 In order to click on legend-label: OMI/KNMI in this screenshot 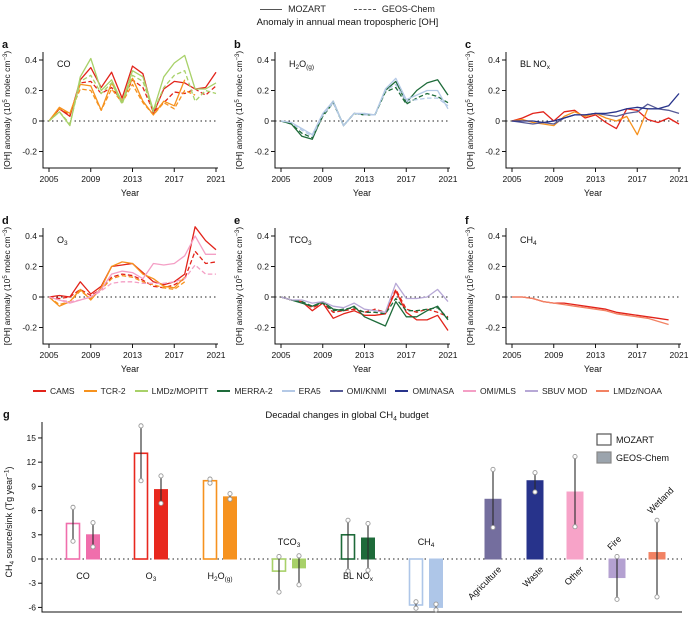, I will do `click(366, 391)`.